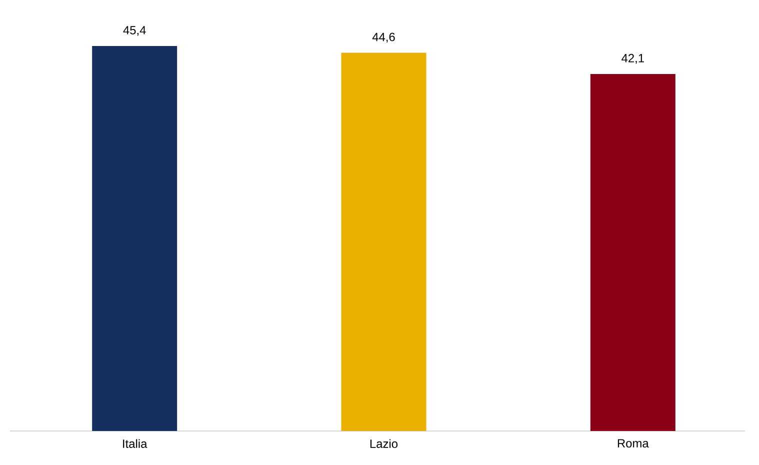 Image resolution: width=759 pixels, height=465 pixels. What do you see at coordinates (134, 31) in the screenshot?
I see `data-label: 45,4` at bounding box center [134, 31].